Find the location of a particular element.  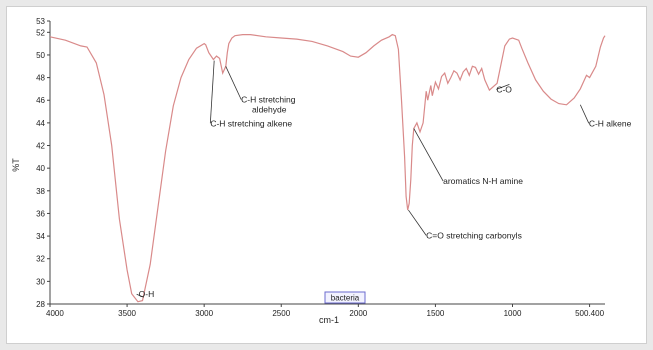

y-tick-label: 36 is located at coordinates (40, 213).